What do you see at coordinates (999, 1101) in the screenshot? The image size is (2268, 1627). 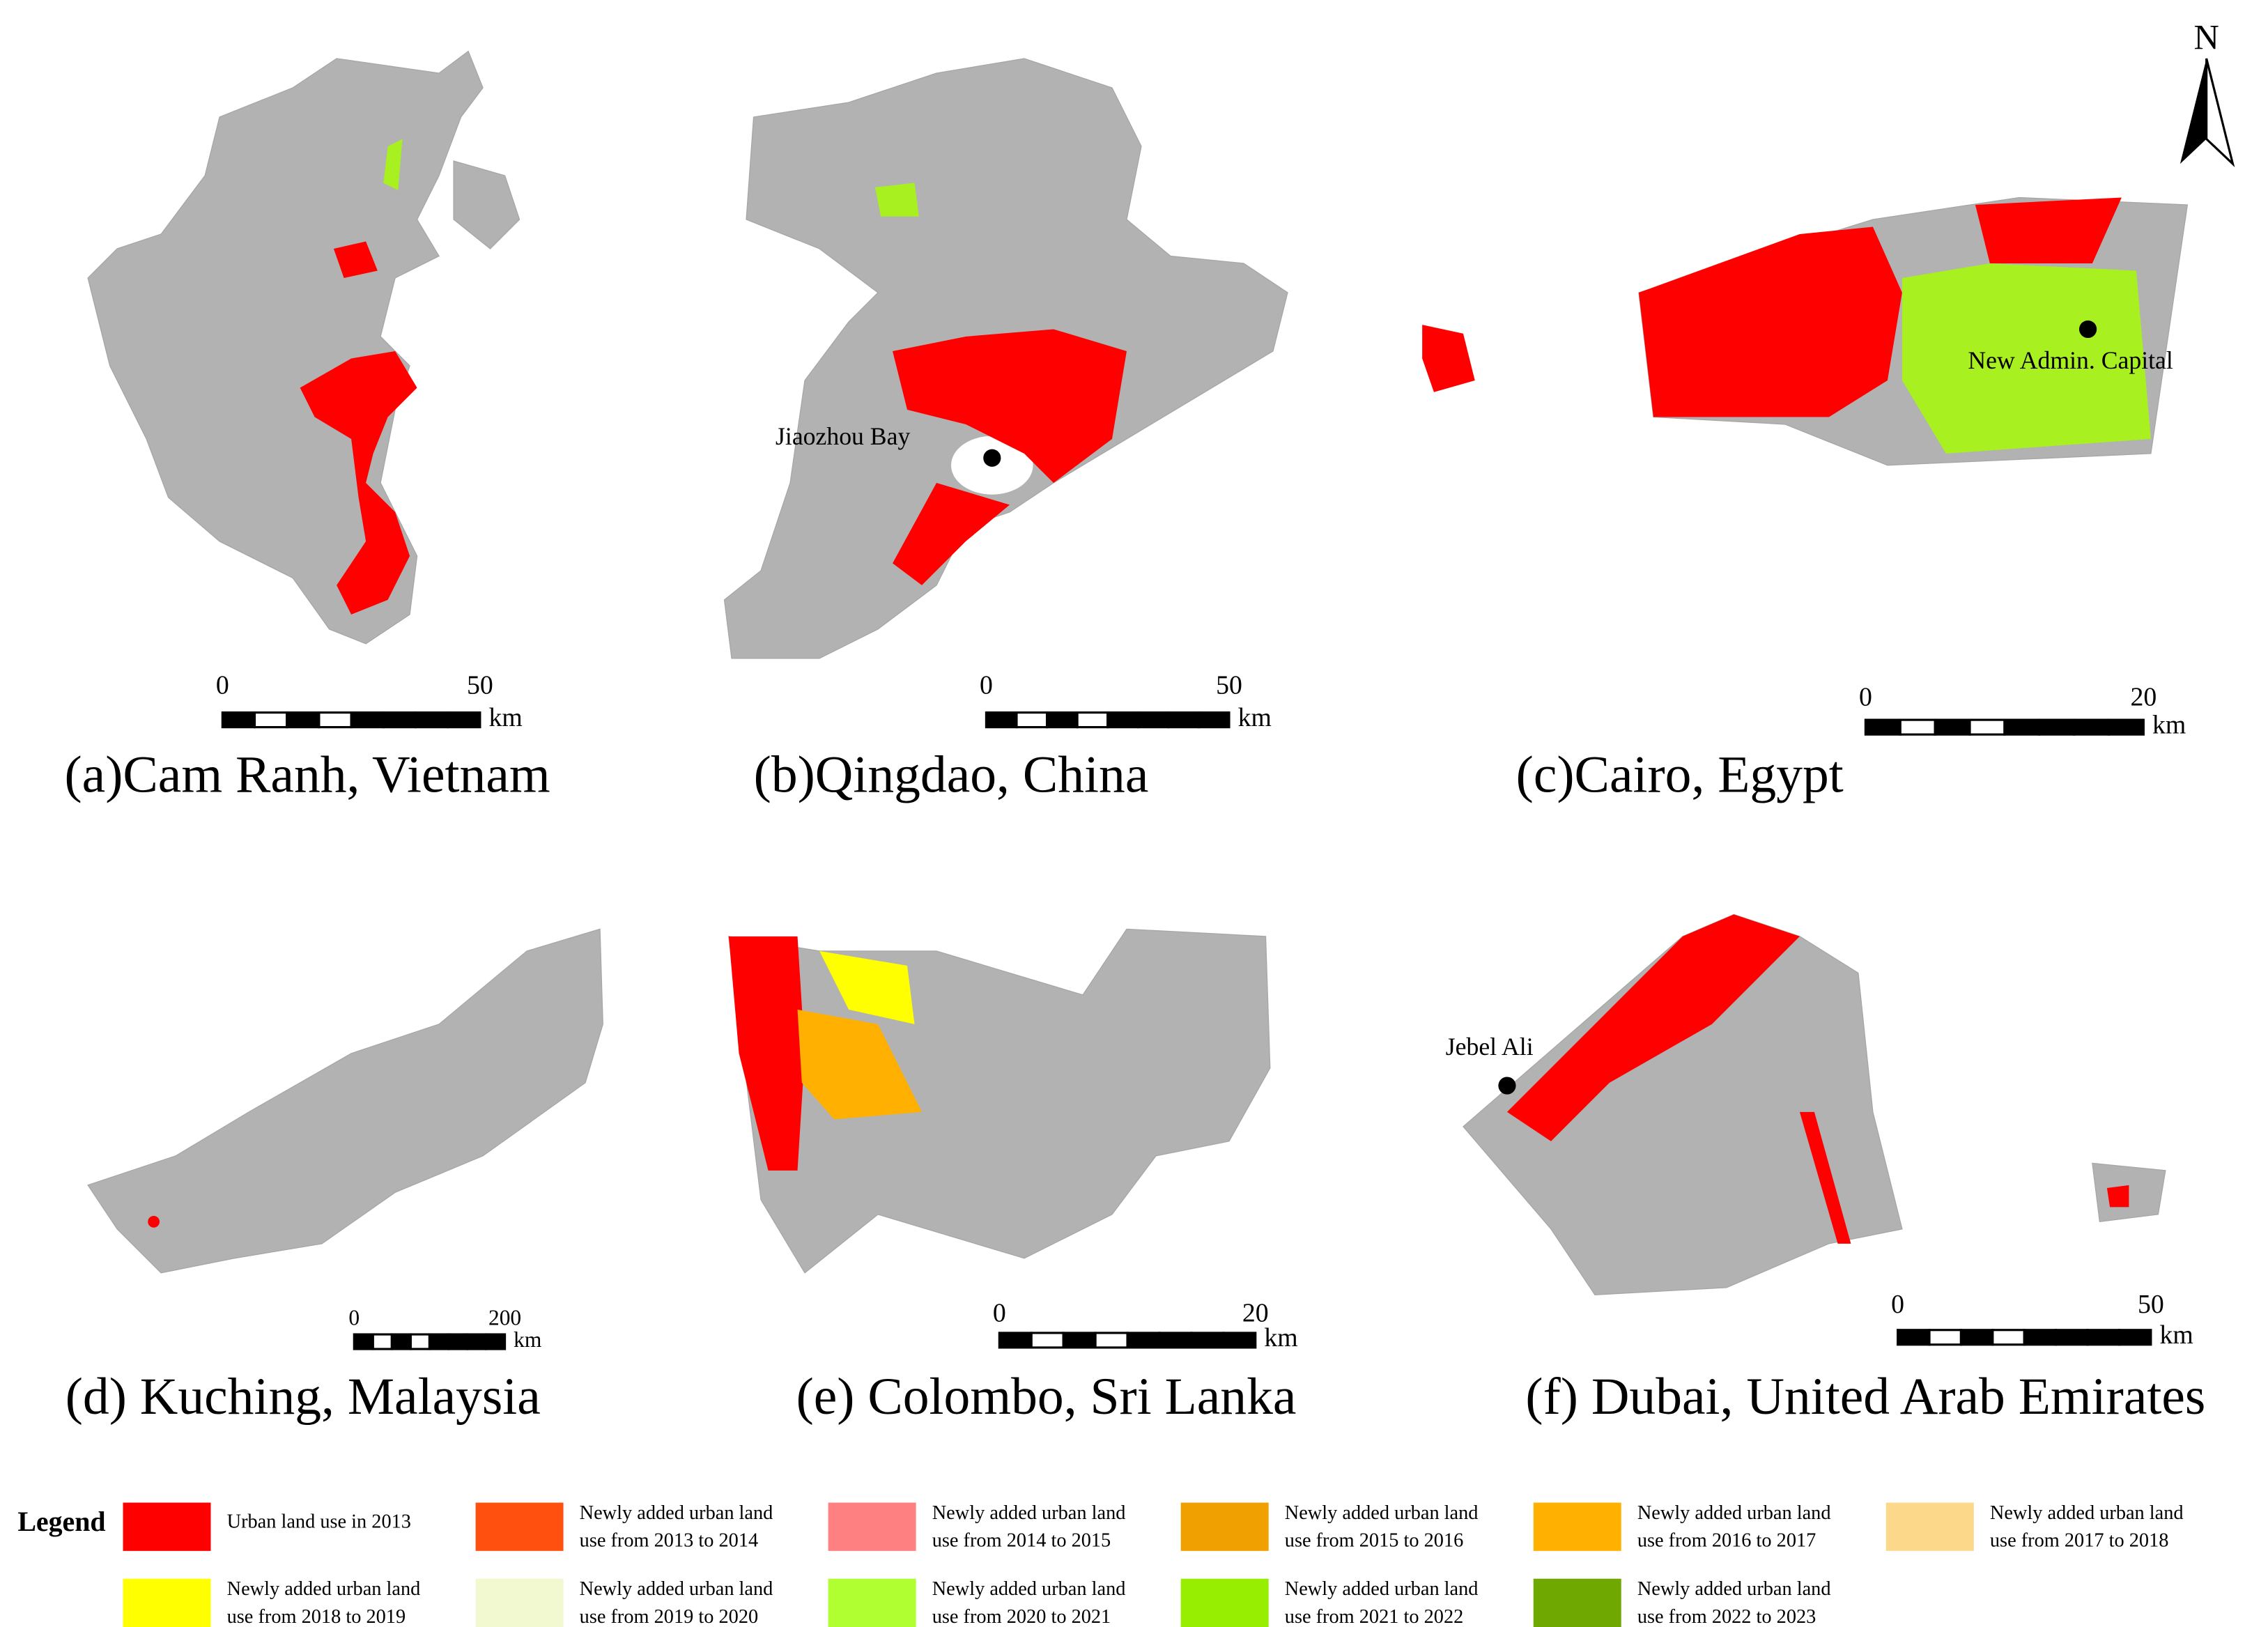 I see `map-colombo` at bounding box center [999, 1101].